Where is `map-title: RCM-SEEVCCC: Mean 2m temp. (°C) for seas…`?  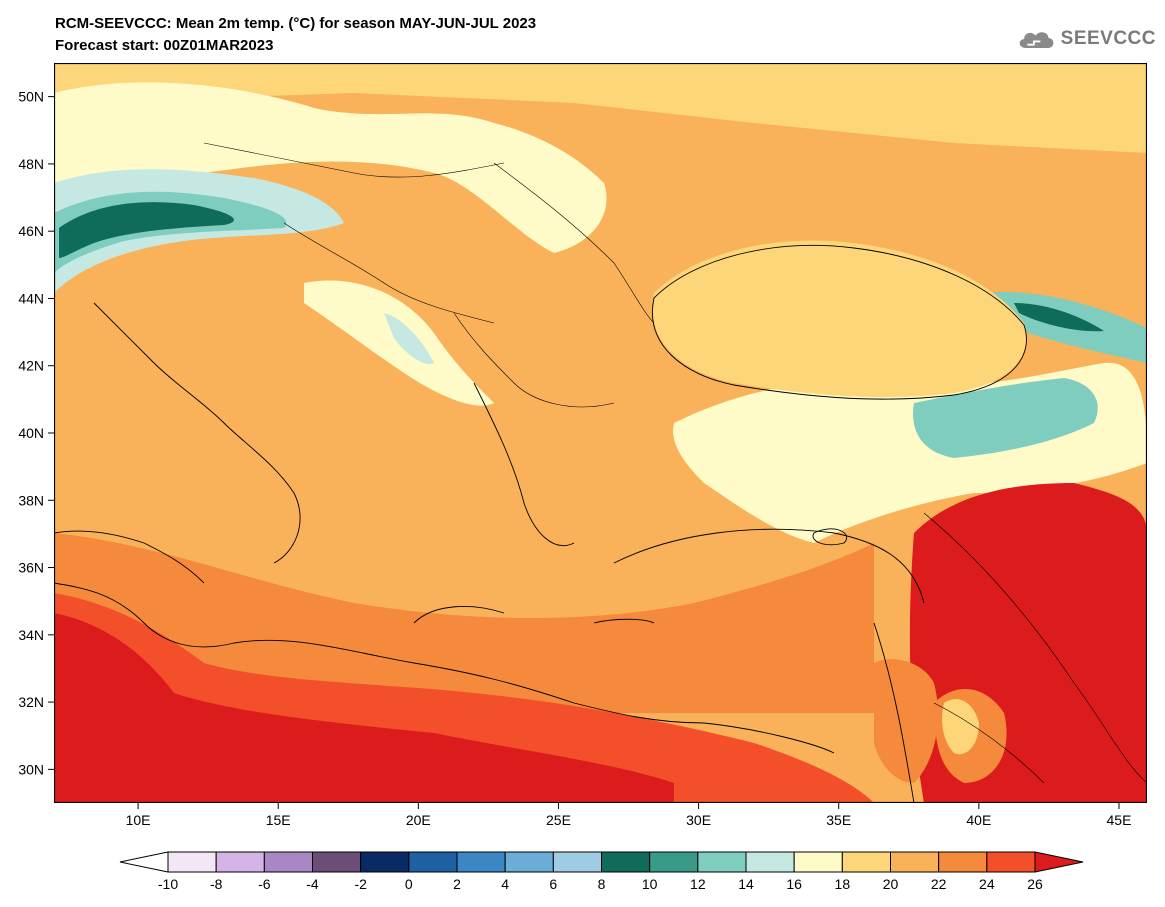 map-title: RCM-SEEVCCC: Mean 2m temp. (°C) for seas… is located at coordinates (296, 23).